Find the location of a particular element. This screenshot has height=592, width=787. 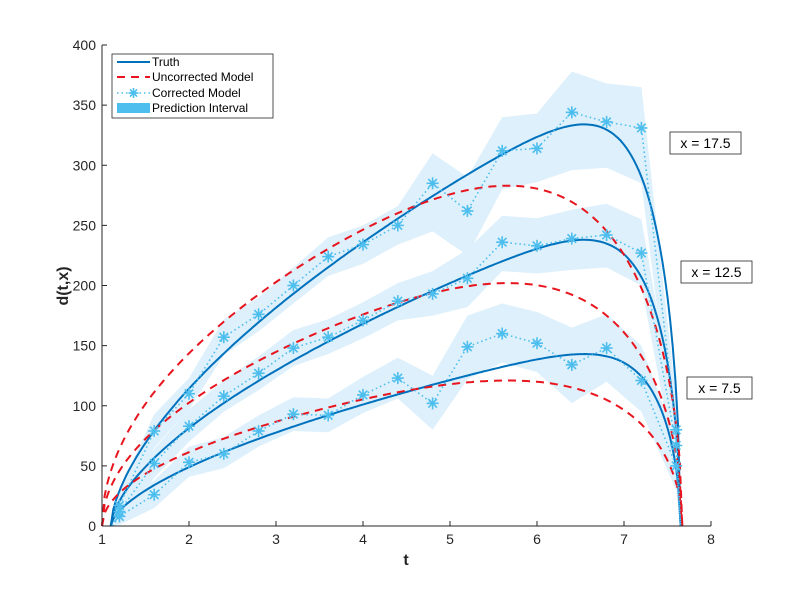

legend-label-interval: Prediction Interval is located at coordinates (200, 108).